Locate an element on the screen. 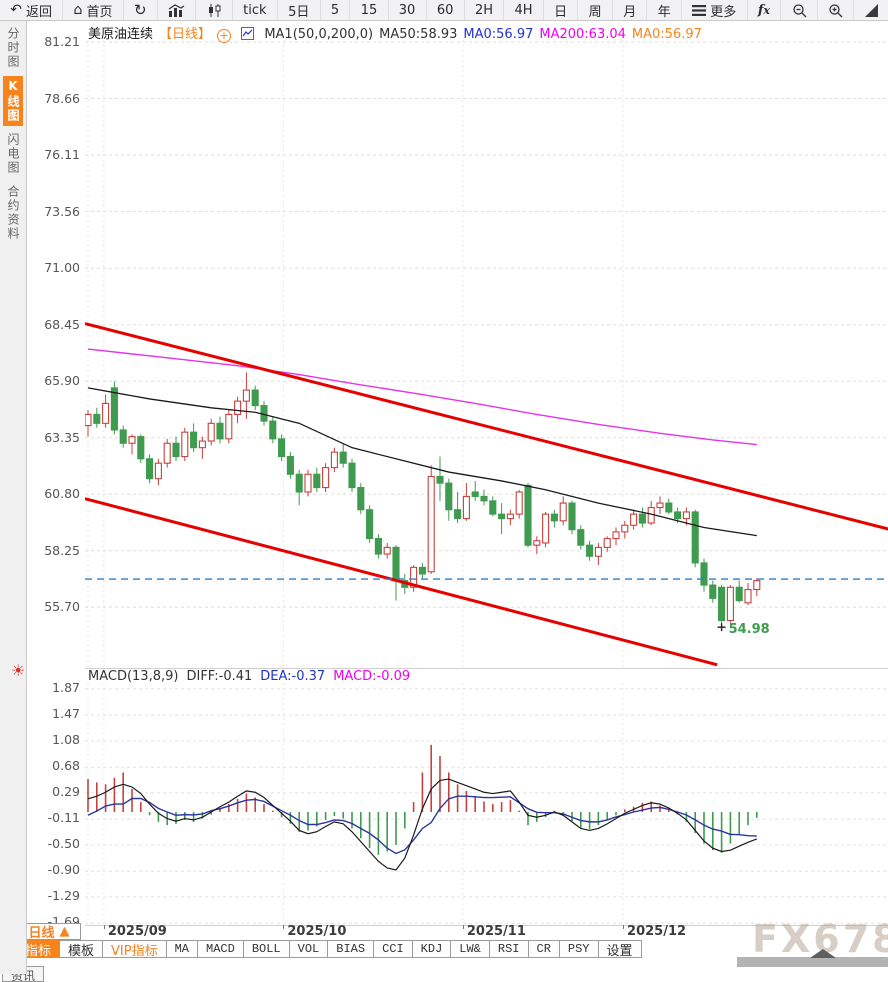 The width and height of the screenshot is (888, 982). macd-y-axis-label: 1.87 is located at coordinates (66, 687).